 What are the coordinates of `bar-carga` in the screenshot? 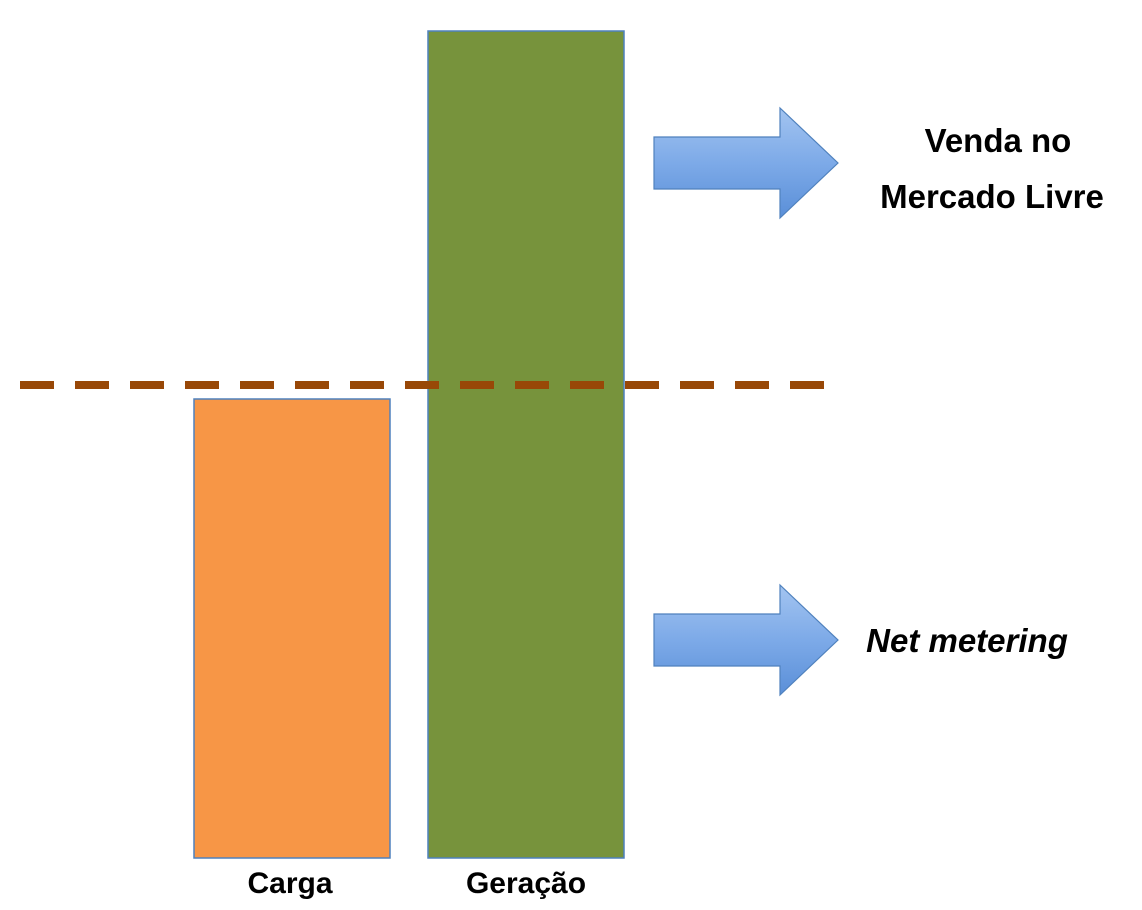 It's located at (292, 628).